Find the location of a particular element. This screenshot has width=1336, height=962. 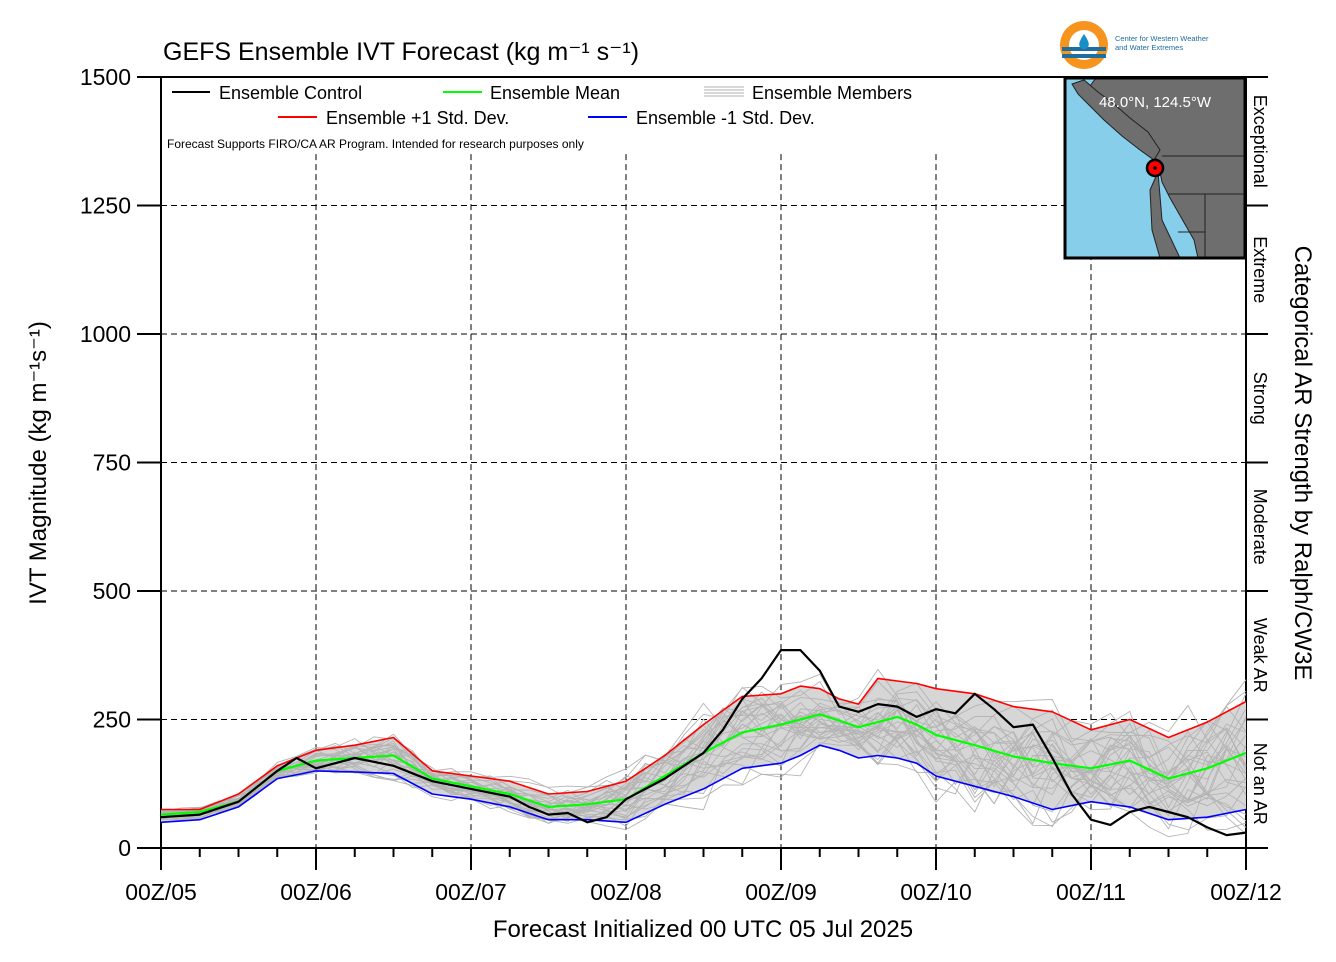

chart-title: GEFS Ensemble IVT Forecast (kg m⁻¹ s⁻¹) is located at coordinates (401, 52).